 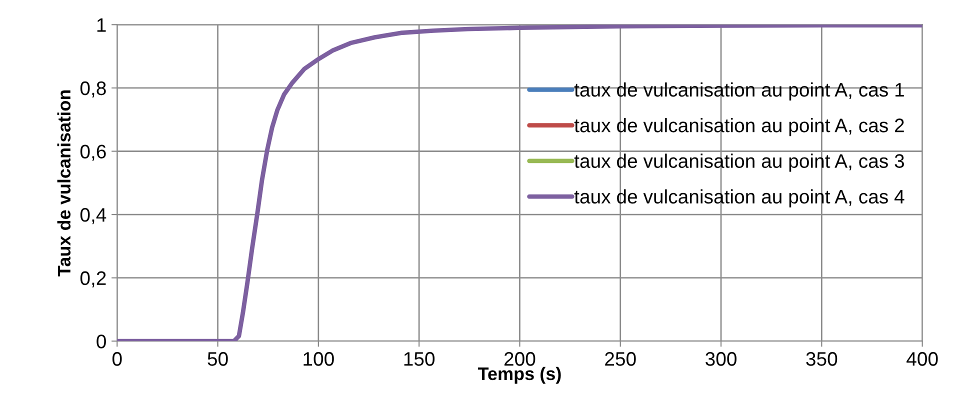 I want to click on legend-label: taux de vulcanisation au point A, cas 3, so click(x=739, y=163).